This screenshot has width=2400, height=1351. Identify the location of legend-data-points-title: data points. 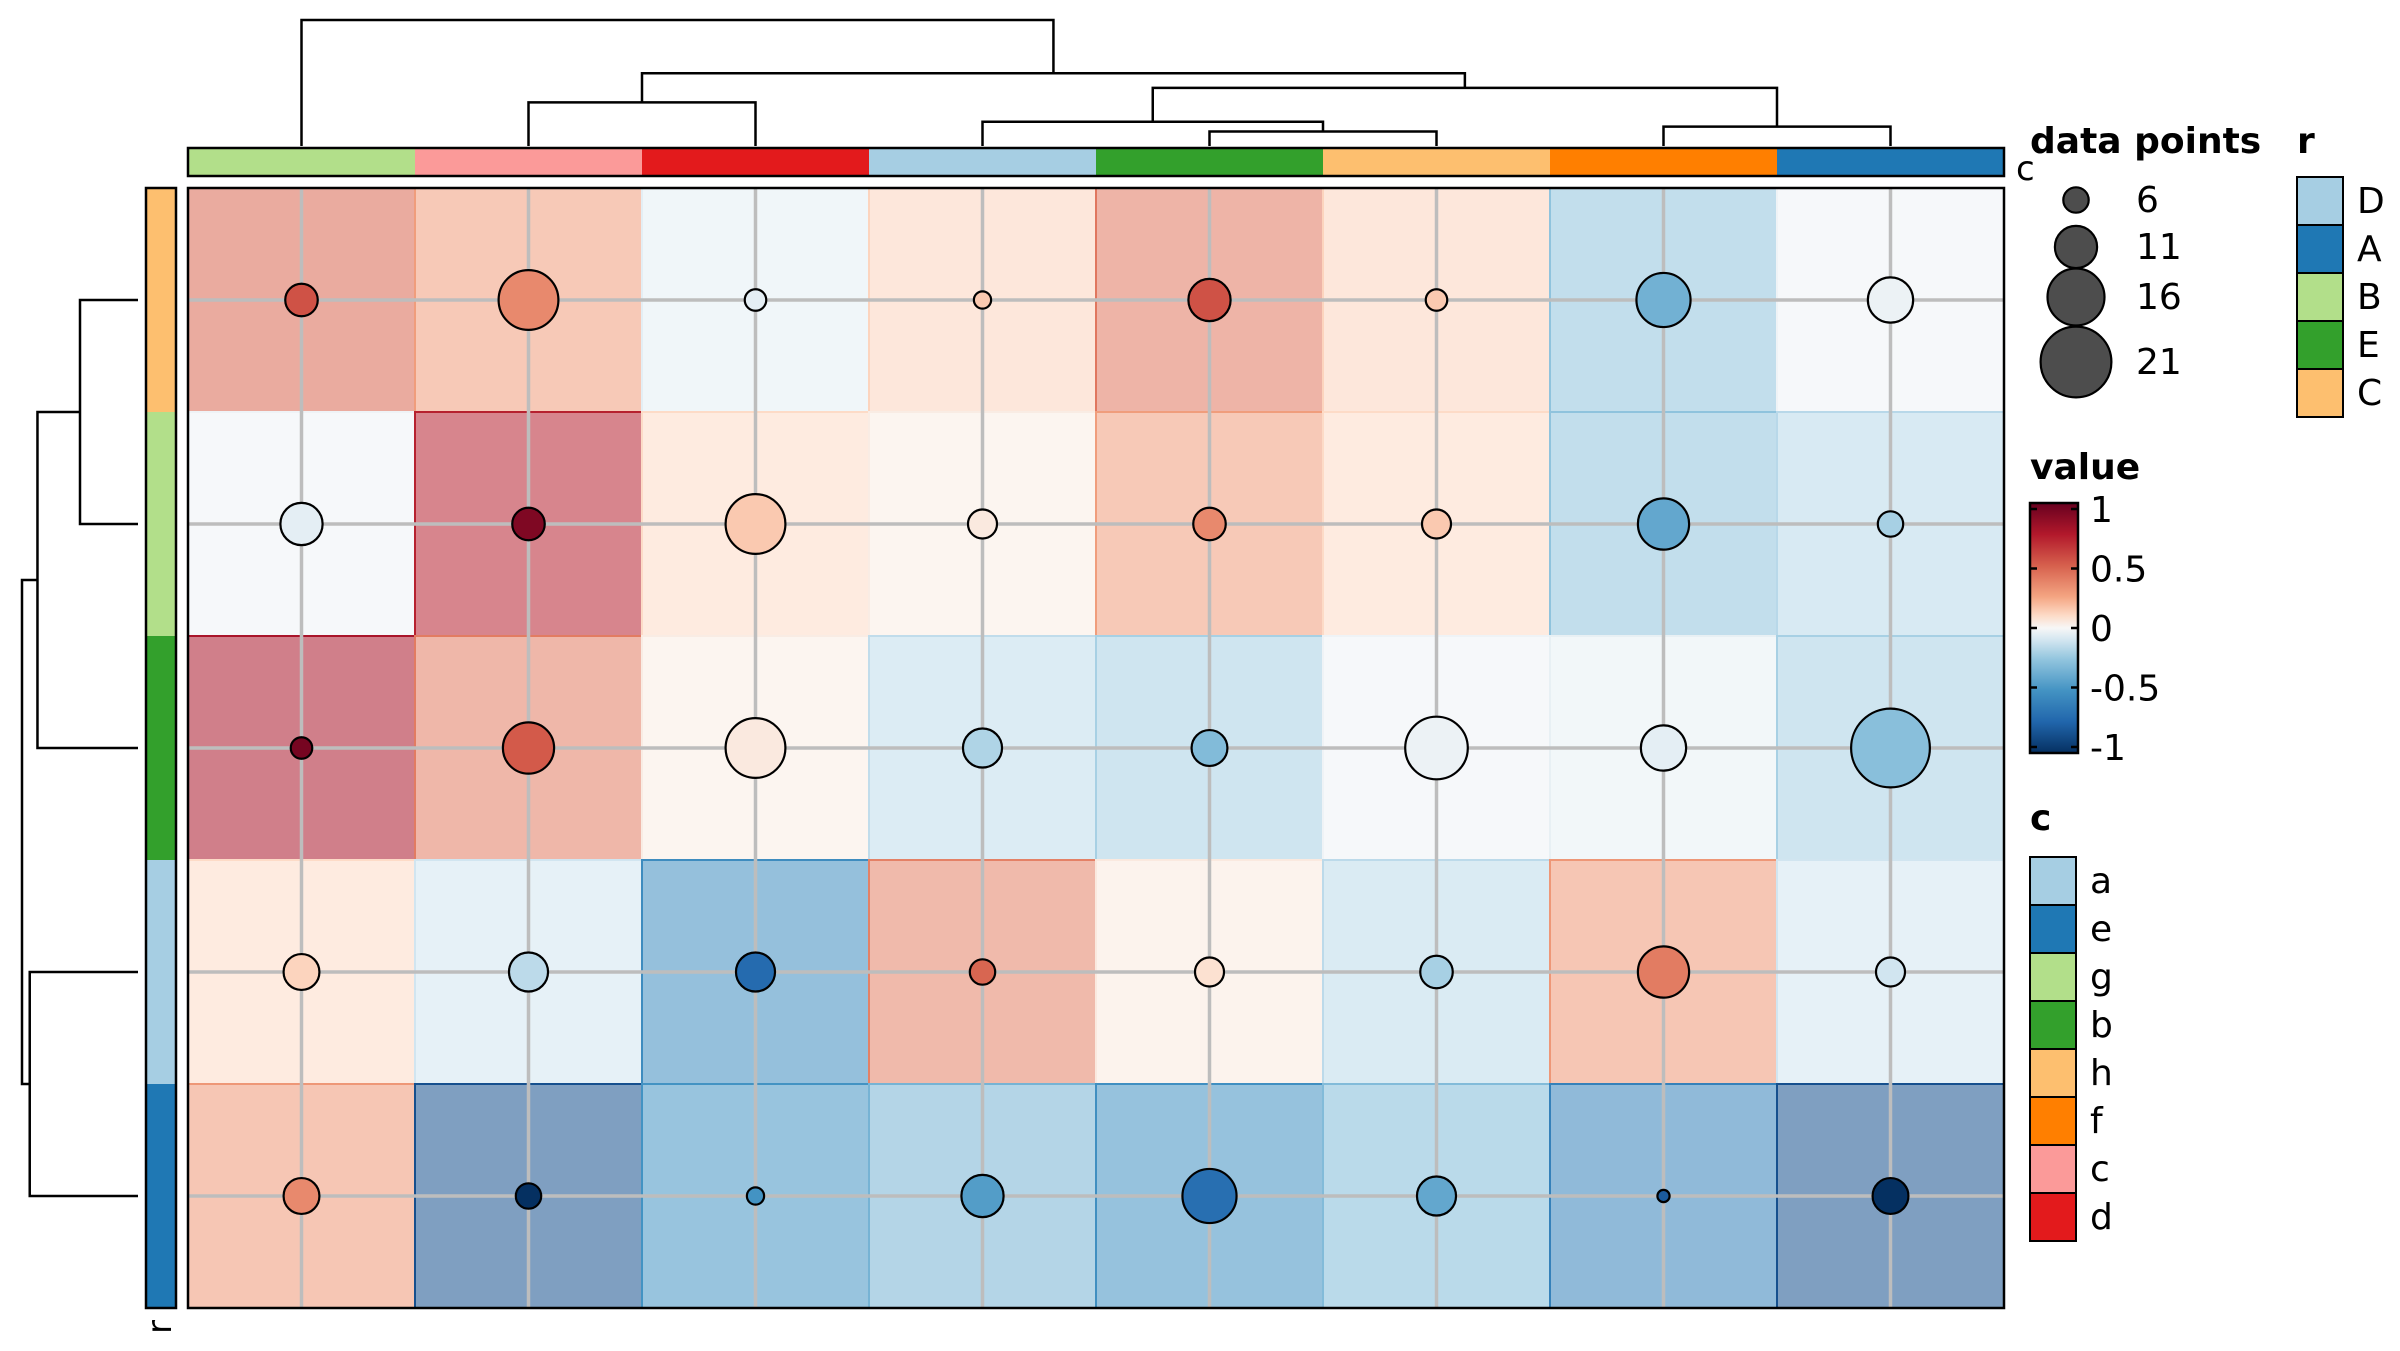
(2145, 141).